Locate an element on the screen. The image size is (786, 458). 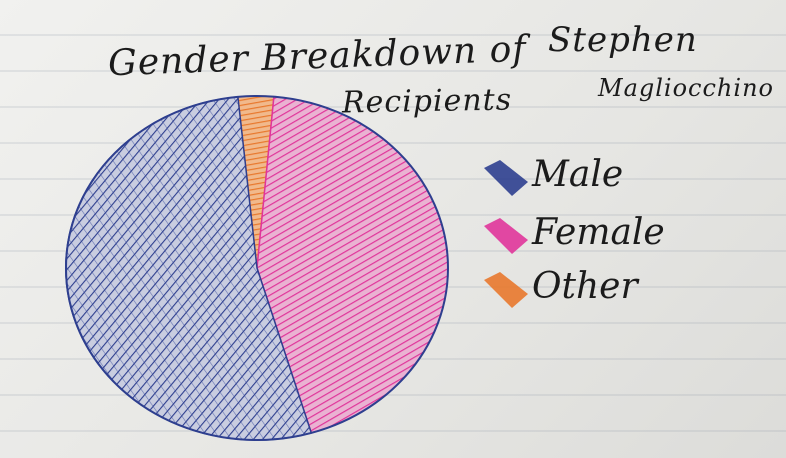
legend-swatch-male is located at coordinates (506, 178).